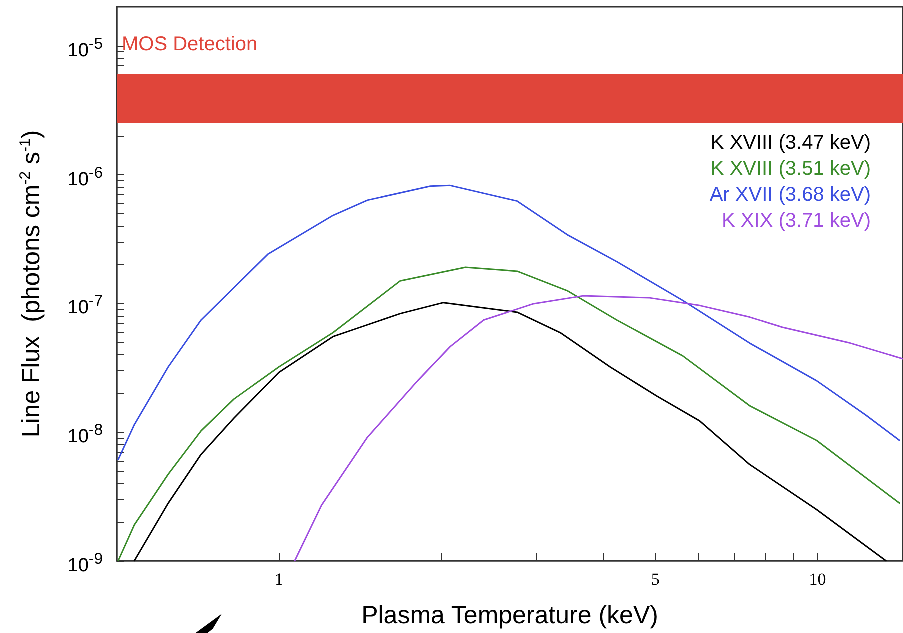  What do you see at coordinates (790, 169) in the screenshot?
I see `text: K XVIII (3.51 keV)` at bounding box center [790, 169].